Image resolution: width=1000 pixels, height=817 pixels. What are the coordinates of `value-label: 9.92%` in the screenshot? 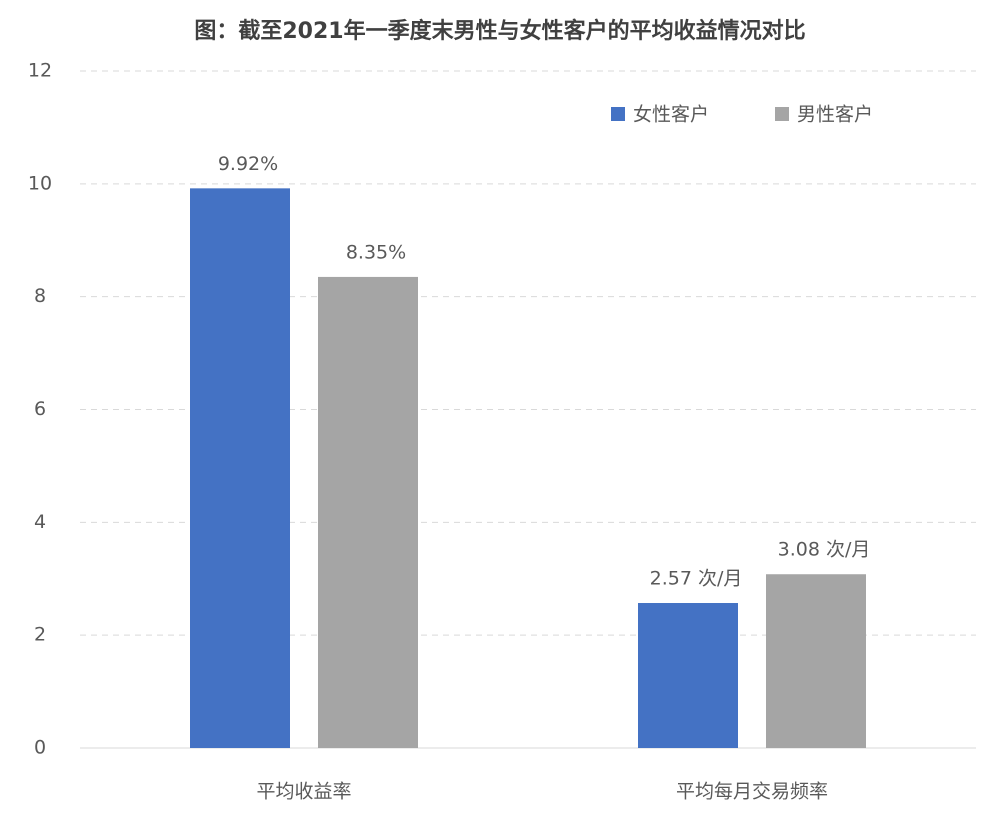 It's located at (248, 164).